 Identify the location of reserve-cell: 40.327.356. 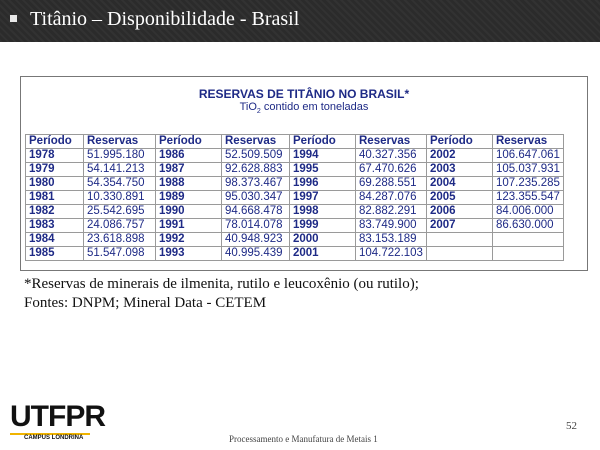
(391, 155).